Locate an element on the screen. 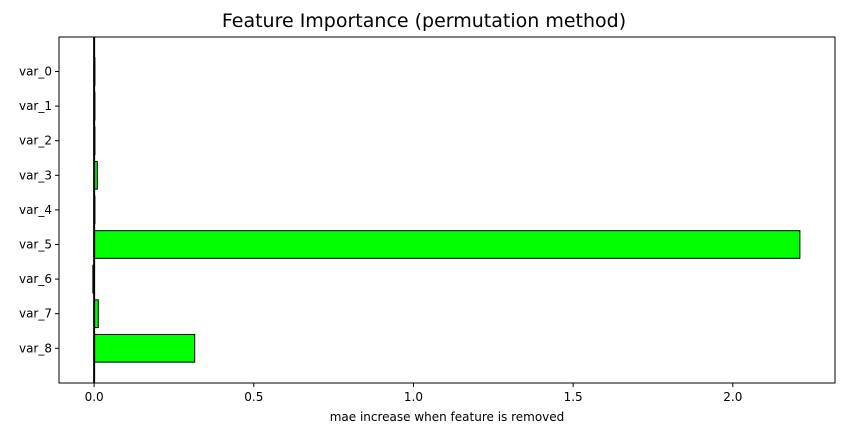  x-tick-label: 2.0 is located at coordinates (732, 397).